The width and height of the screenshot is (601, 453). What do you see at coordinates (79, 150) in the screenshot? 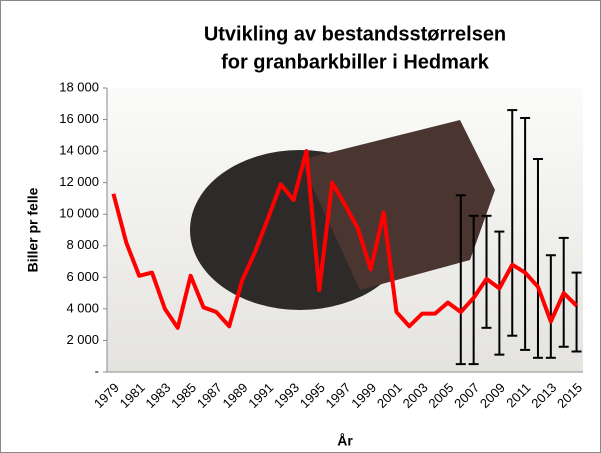
I see `y-tick-label: 14 000` at bounding box center [79, 150].